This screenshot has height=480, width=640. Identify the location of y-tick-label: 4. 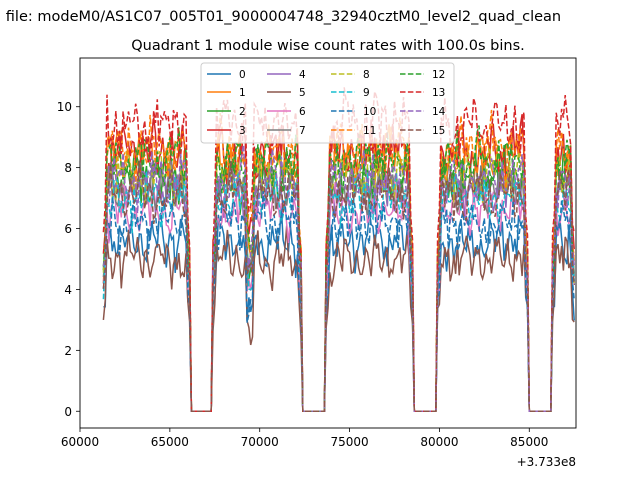
(68, 290).